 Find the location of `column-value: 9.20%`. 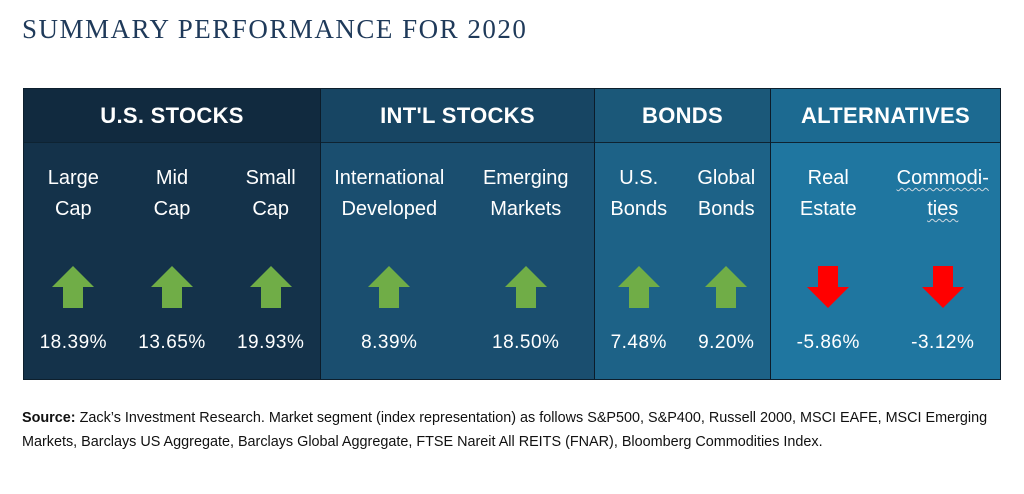

column-value: 9.20% is located at coordinates (726, 342).